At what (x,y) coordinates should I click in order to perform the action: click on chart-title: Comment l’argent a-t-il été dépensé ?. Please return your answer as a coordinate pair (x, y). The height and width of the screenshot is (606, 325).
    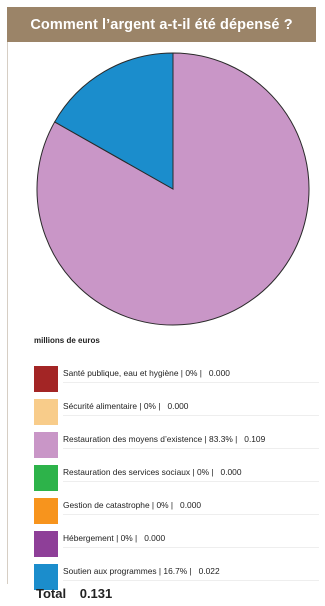
    Looking at the image, I should click on (161, 24).